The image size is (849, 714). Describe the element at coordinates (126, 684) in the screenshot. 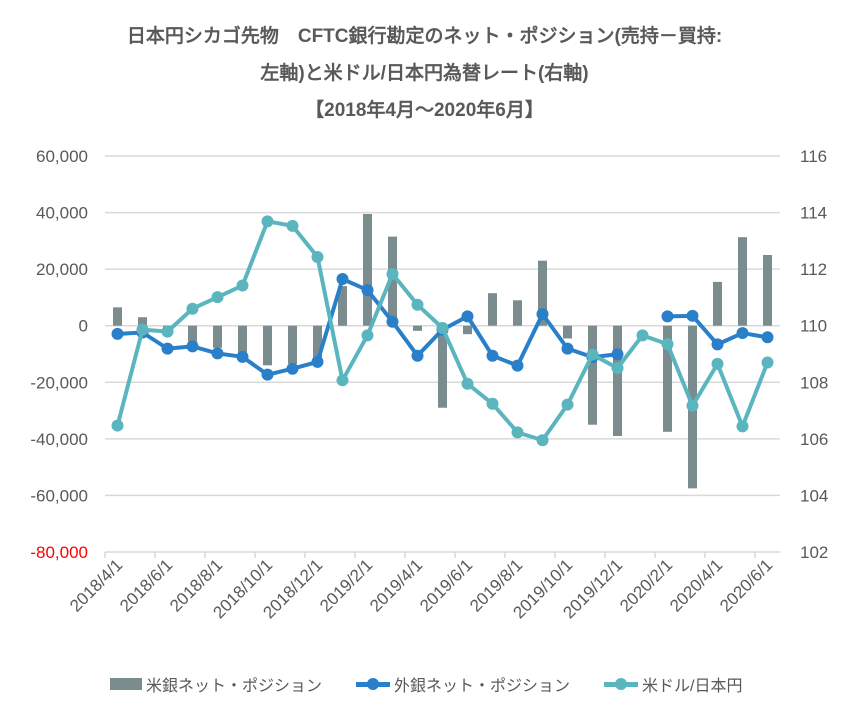

I see `legend-swatch-bar` at that location.